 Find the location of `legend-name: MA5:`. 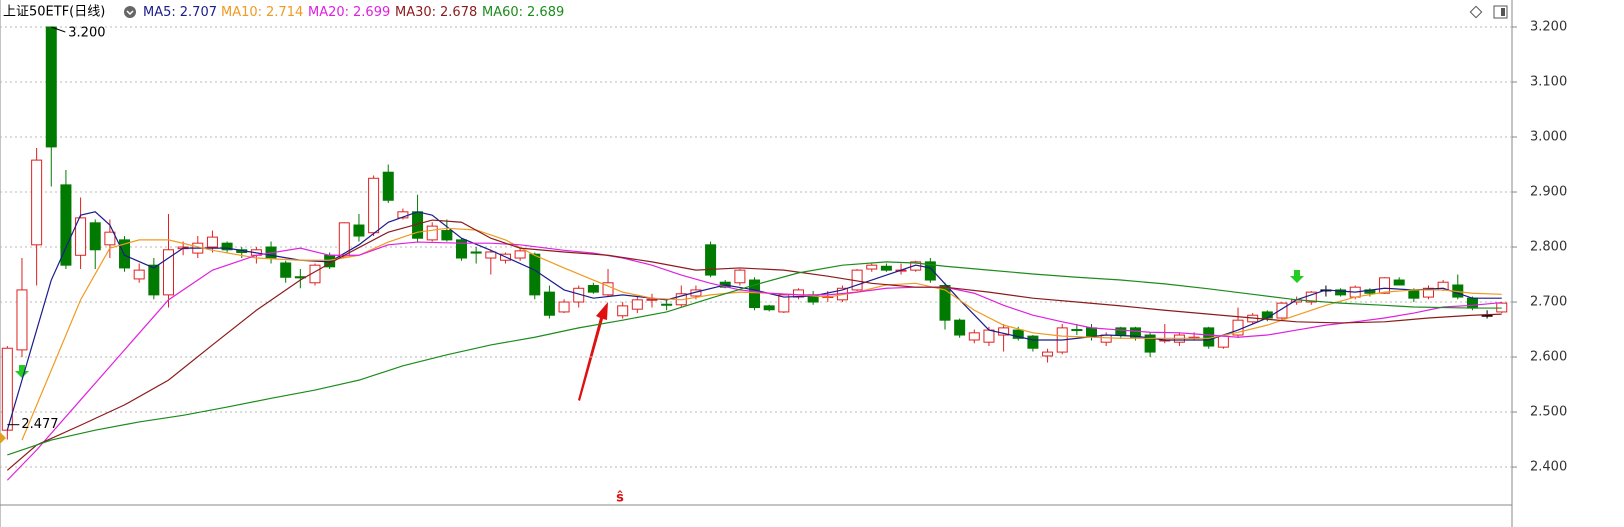

legend-name: MA5: is located at coordinates (159, 12).